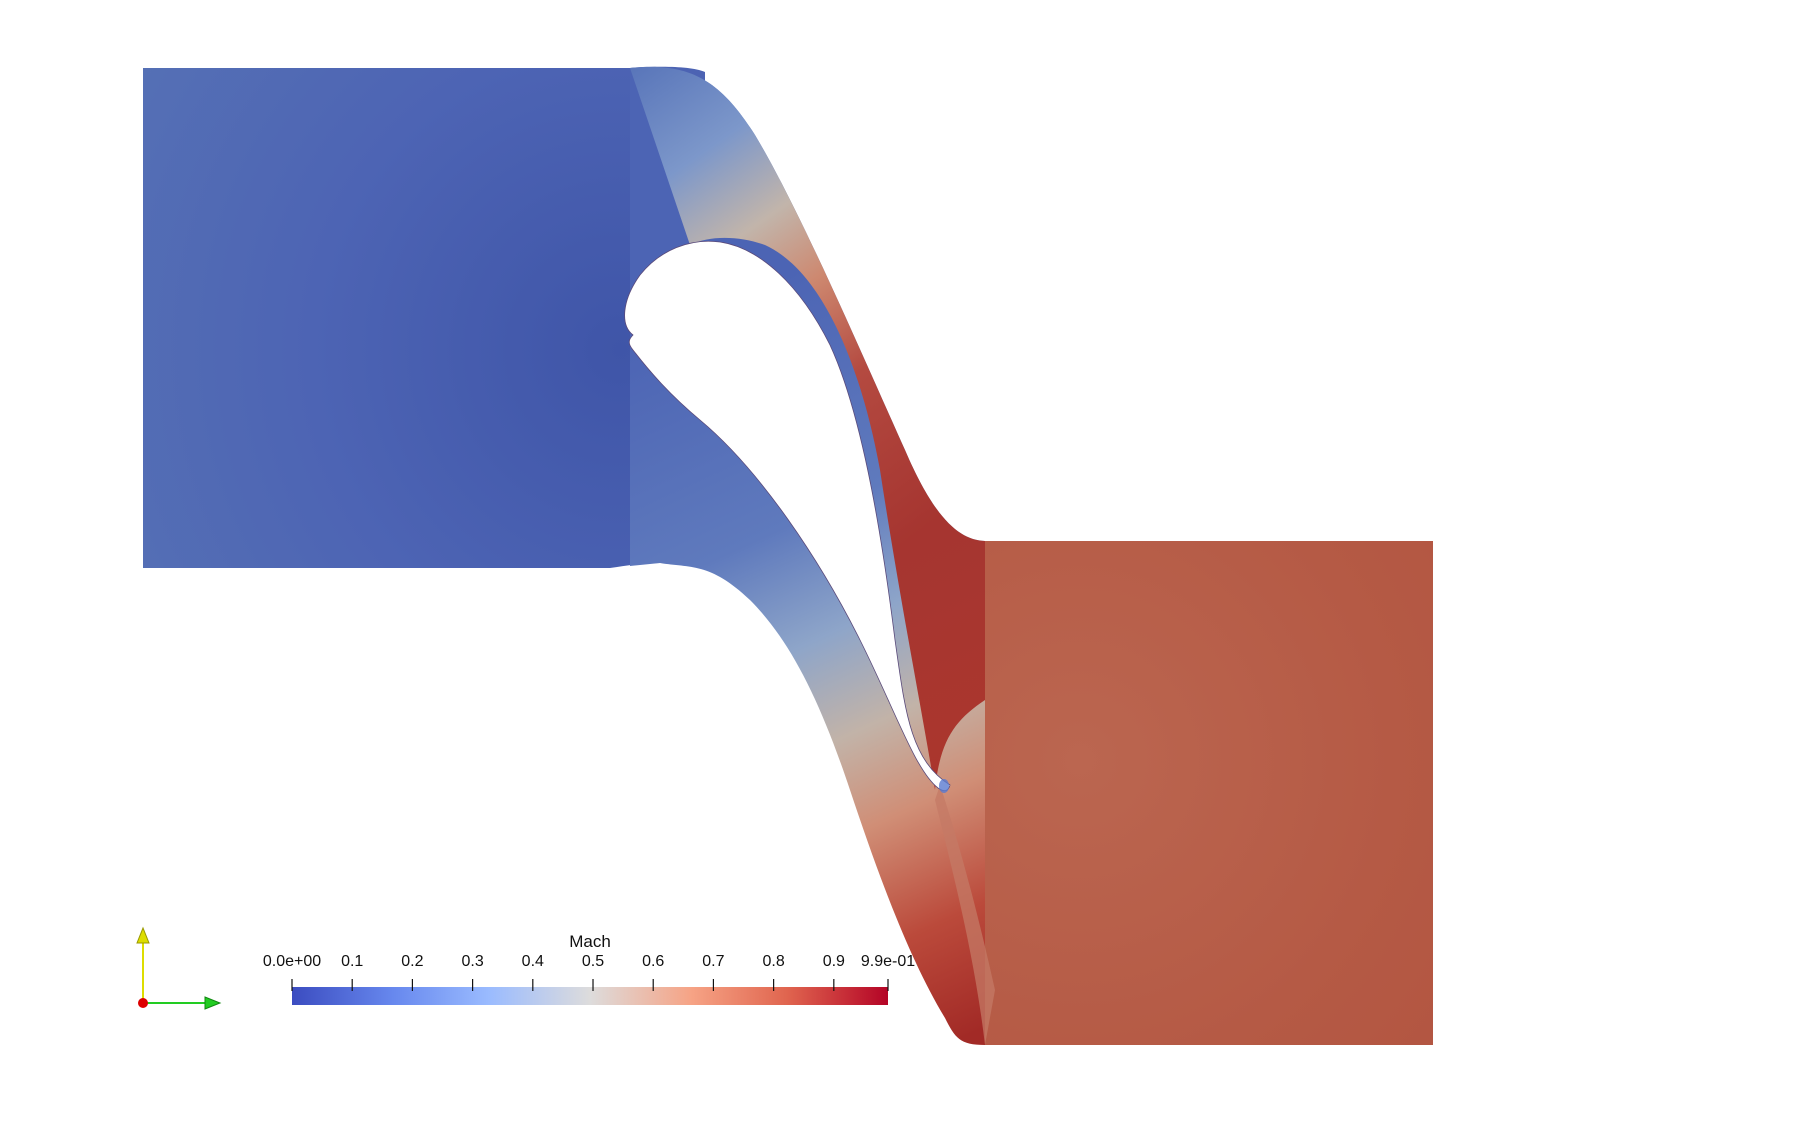 This screenshot has height=1141, width=1794. I want to click on colorbar-title-text: Mach, so click(590, 941).